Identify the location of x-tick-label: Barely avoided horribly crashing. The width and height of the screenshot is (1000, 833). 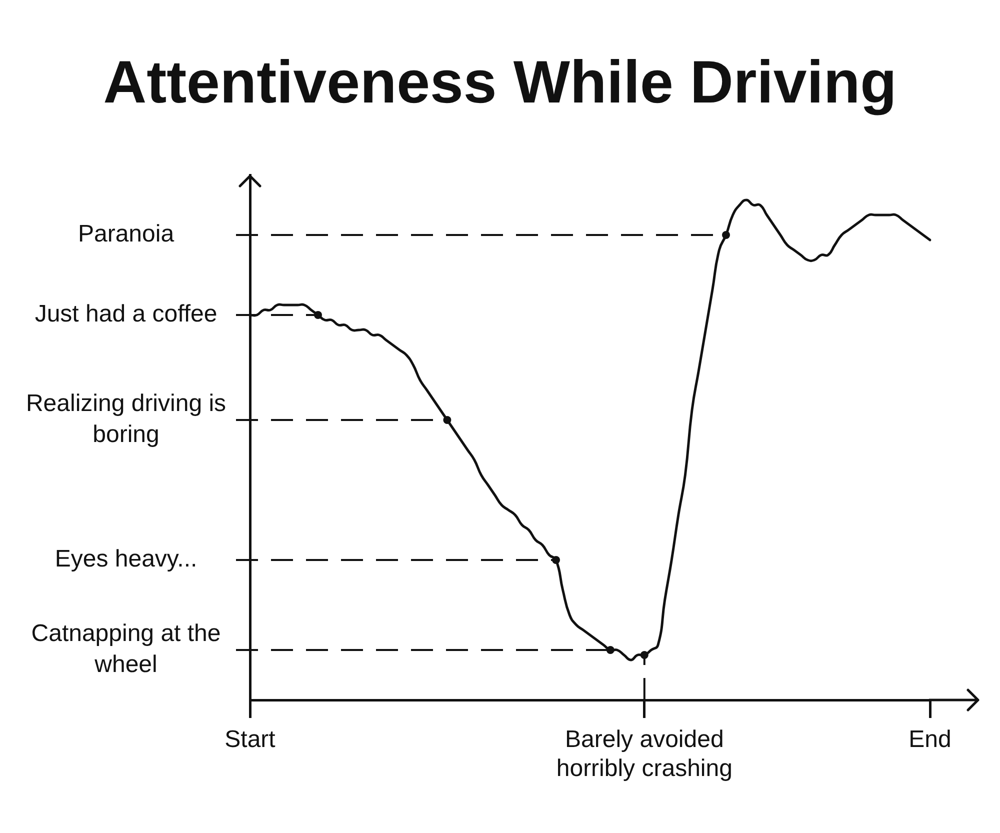
(644, 754).